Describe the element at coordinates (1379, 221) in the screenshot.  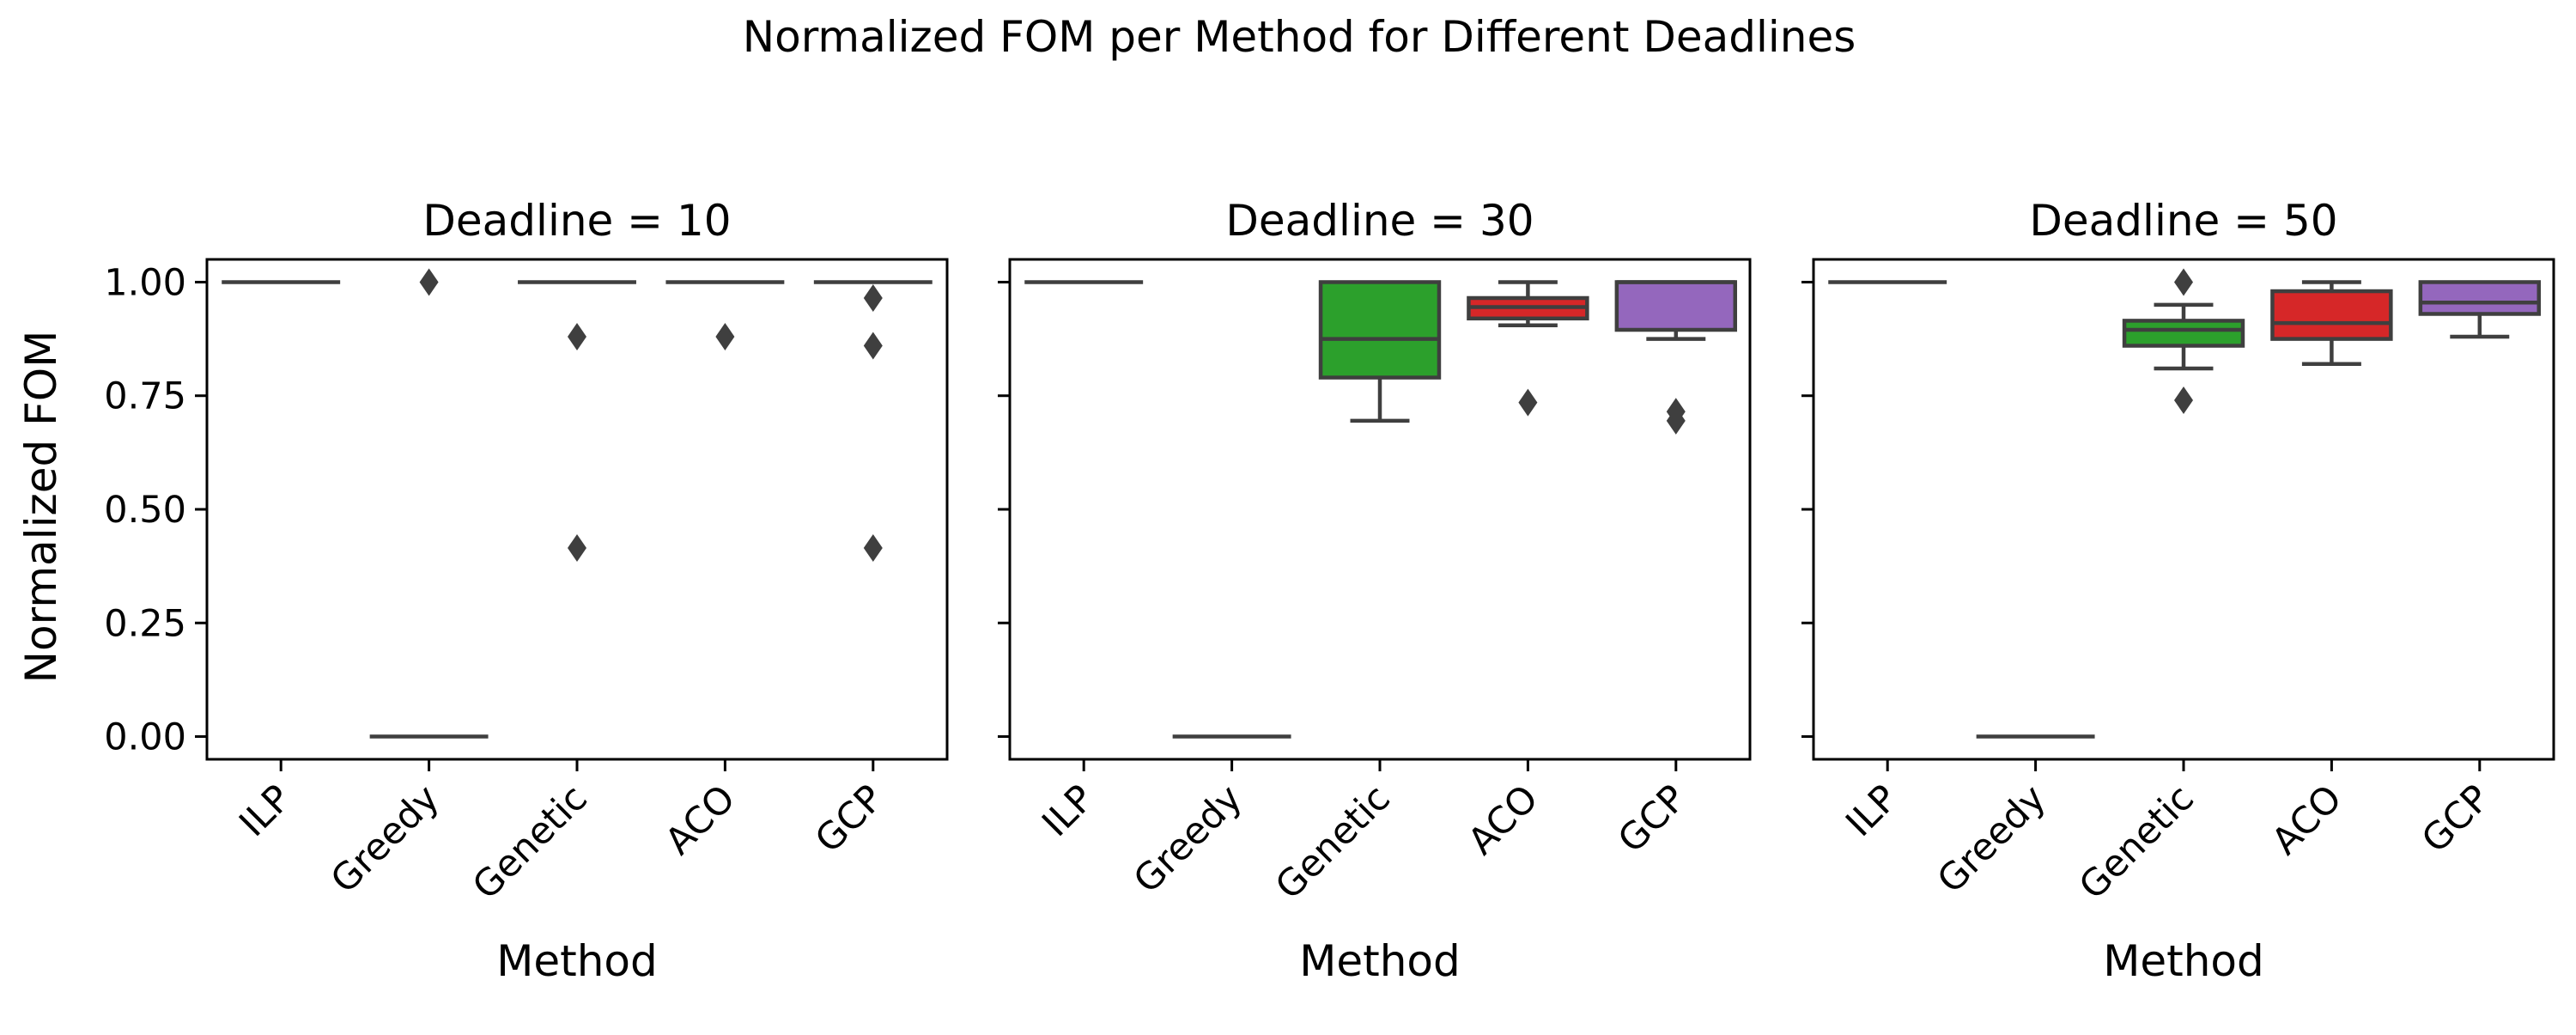
I see `panel-title: Deadline = 30` at that location.